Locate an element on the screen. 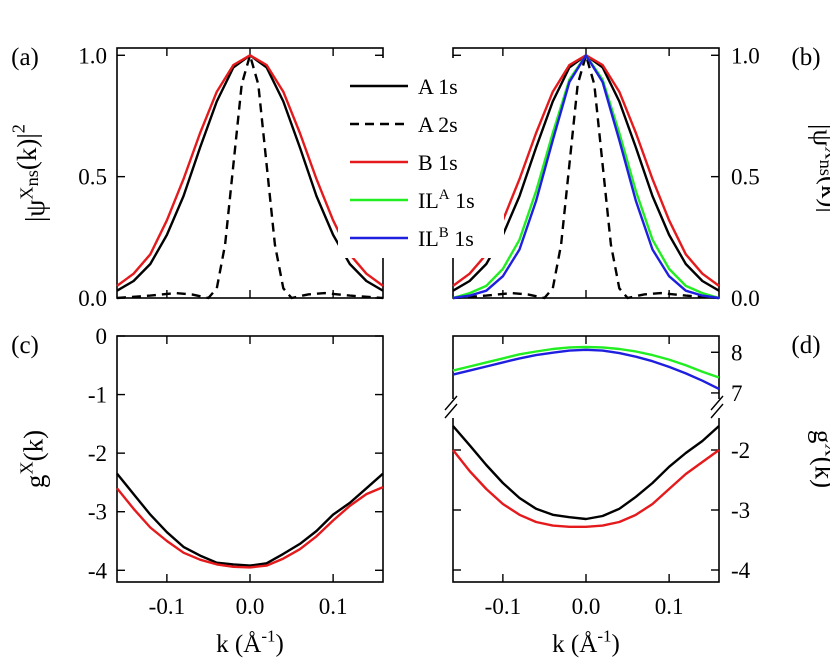 The height and width of the screenshot is (664, 830). y-axis-label-c-part: X is located at coordinates (27, 467).